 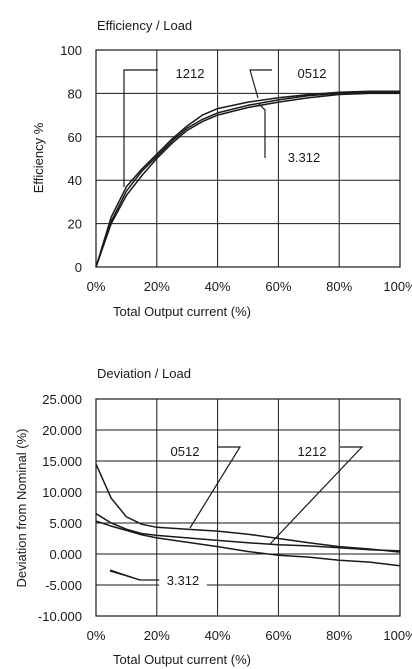 I want to click on y-axis-label: Deviation from Nominal (%), so click(x=21, y=508).